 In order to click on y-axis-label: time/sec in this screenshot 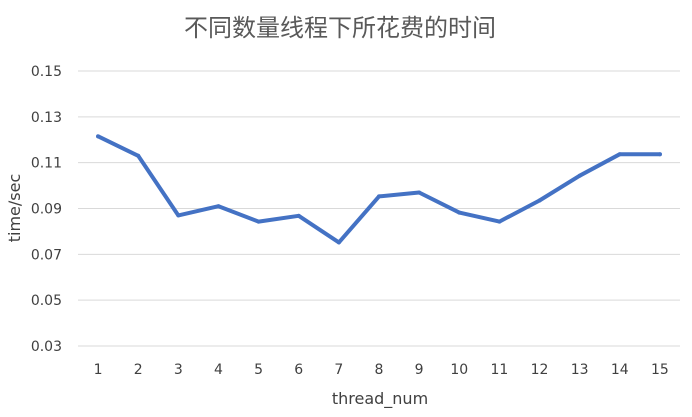, I will do `click(14, 208)`.